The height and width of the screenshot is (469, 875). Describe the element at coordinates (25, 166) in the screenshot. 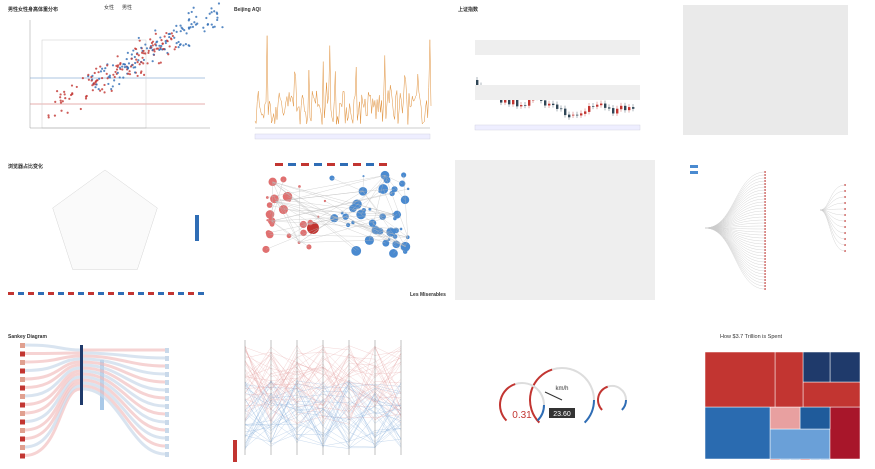

I see `panel-title: 浏览器占比变化` at that location.